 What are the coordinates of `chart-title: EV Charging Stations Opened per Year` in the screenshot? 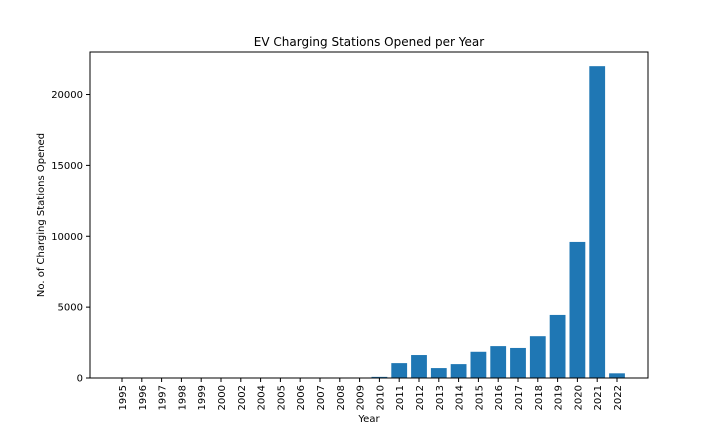 It's located at (369, 42).